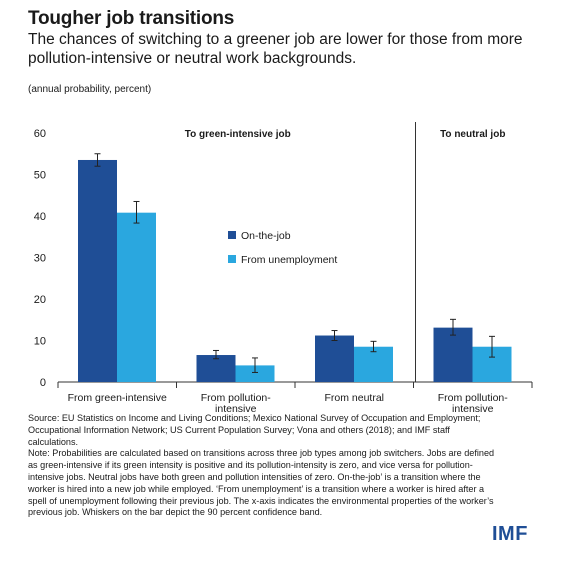  What do you see at coordinates (472, 134) in the screenshot?
I see `panel-title: To neutral job` at bounding box center [472, 134].